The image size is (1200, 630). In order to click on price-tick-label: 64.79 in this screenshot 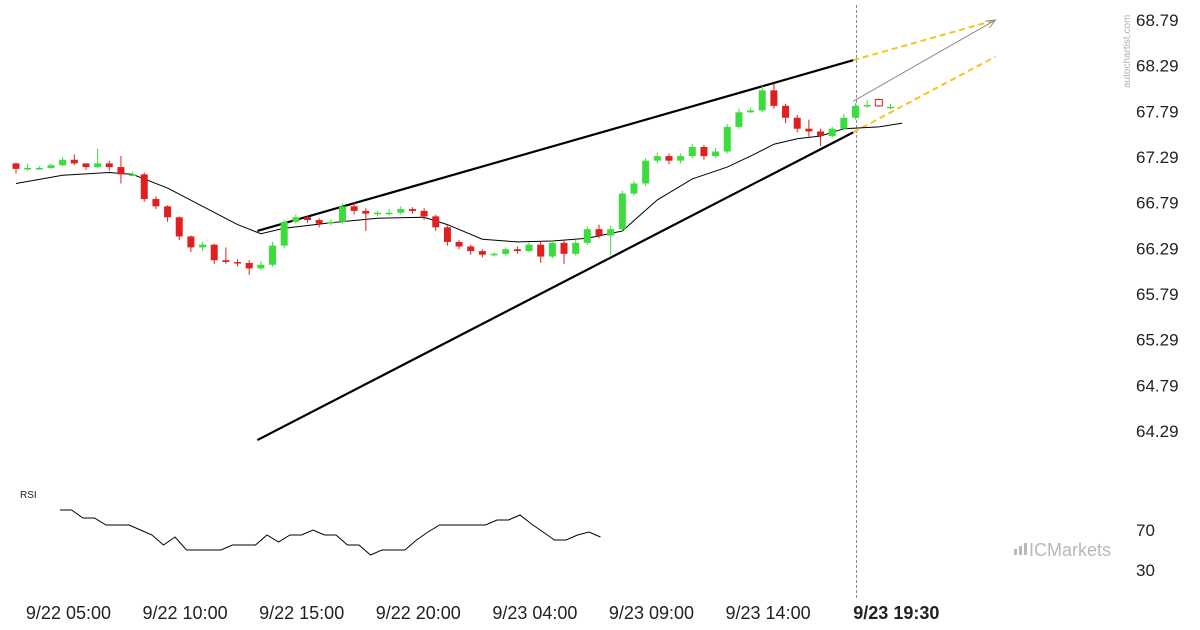, I will do `click(1157, 385)`.